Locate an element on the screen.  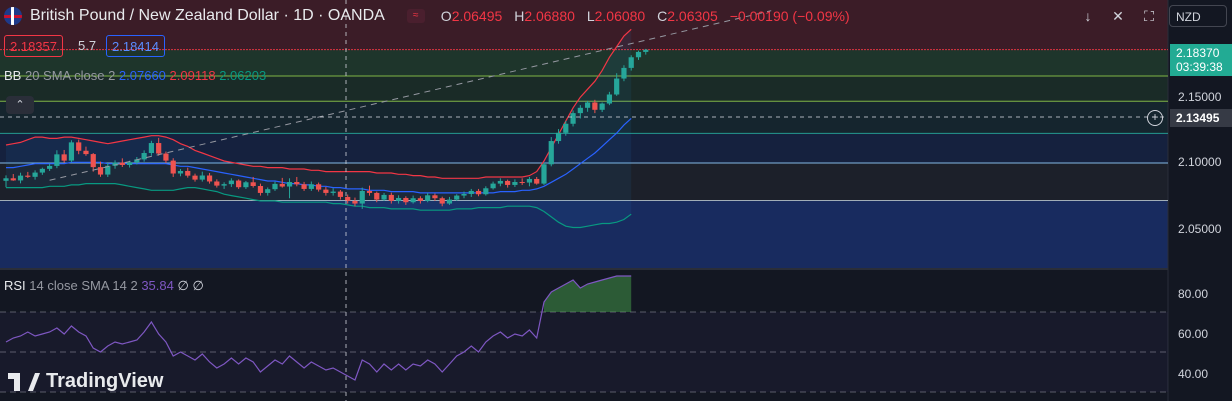
spread-value: 5.7 is located at coordinates (87, 45).